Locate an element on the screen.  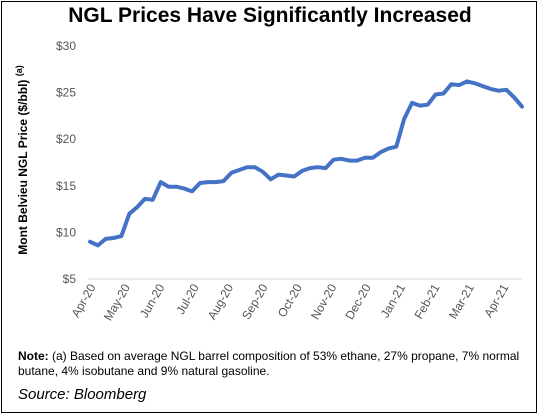
x-tick-label: Apr-20 is located at coordinates (83, 300).